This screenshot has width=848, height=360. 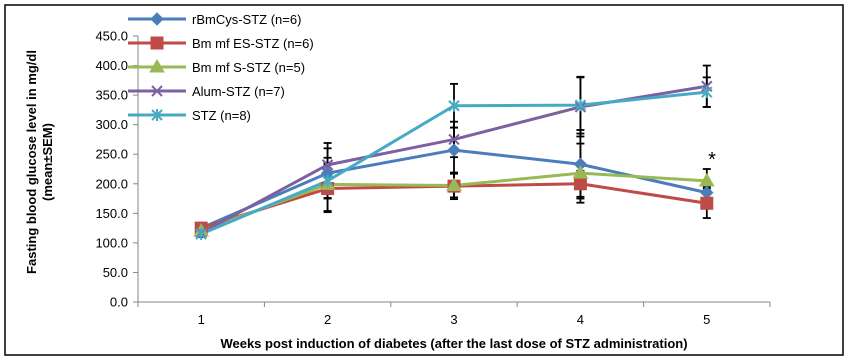 I want to click on legend-label-bm-mf-es-stz: Bm mf ES-STZ (n=6), so click(x=253, y=43).